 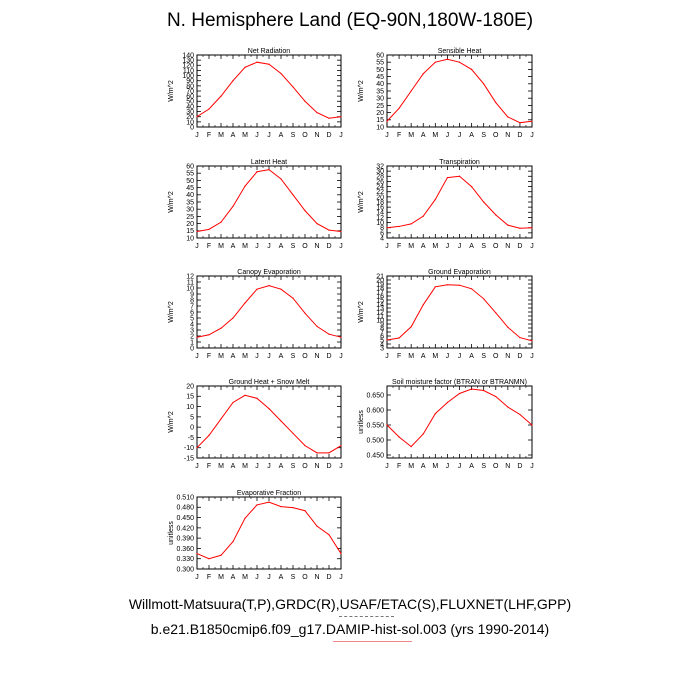 I want to click on y-tick-label: -15, so click(x=189, y=458).